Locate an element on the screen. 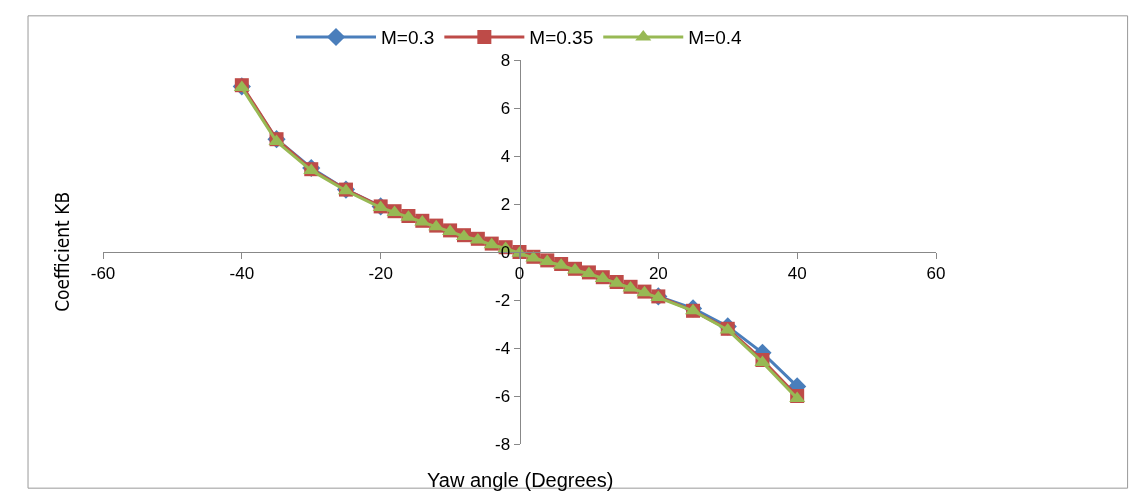 This screenshot has height=503, width=1139. x-tick-label: -20 is located at coordinates (380, 274).